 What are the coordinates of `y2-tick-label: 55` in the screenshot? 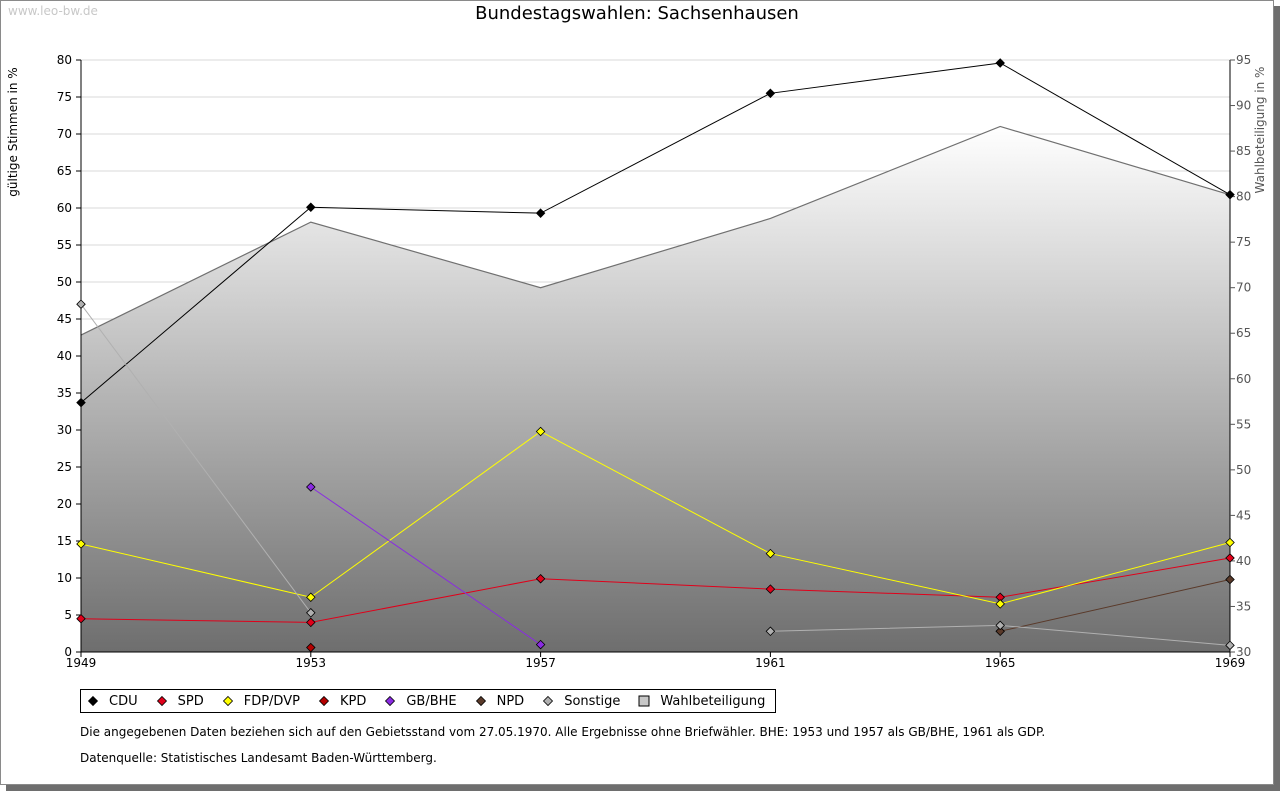 It's located at (1243, 424).